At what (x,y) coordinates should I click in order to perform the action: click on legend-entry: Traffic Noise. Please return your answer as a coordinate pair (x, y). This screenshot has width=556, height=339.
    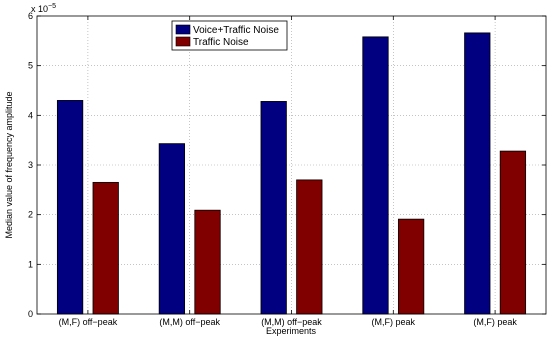
    Looking at the image, I should click on (221, 42).